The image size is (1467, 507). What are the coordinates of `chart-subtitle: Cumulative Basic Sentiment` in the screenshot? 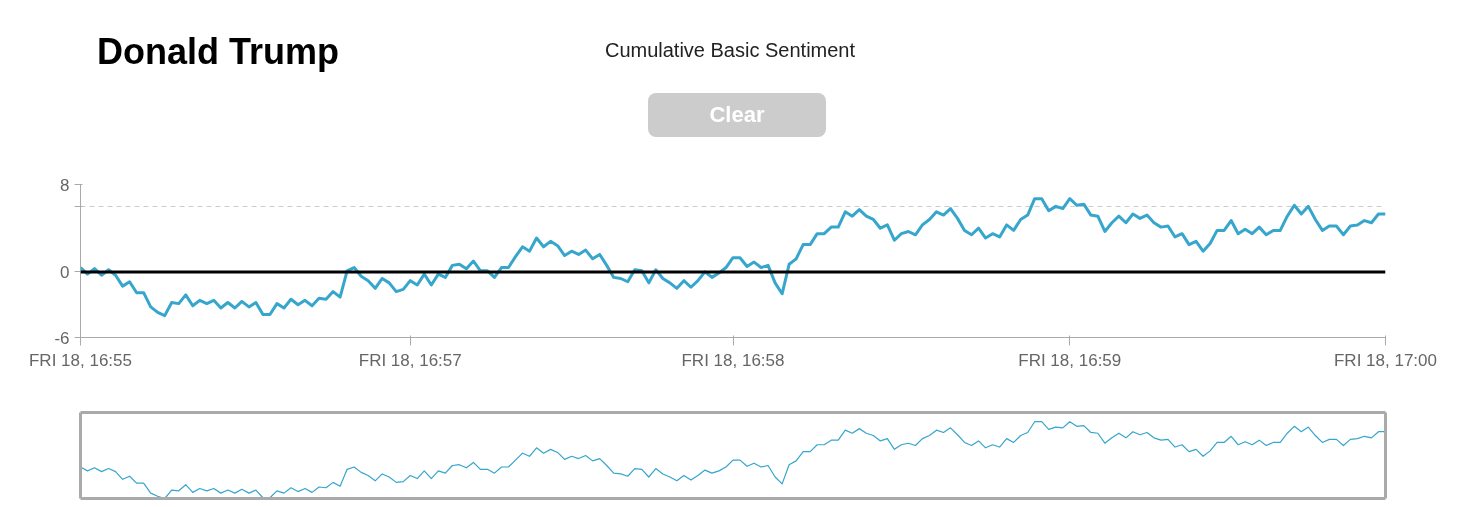 It's located at (730, 50).